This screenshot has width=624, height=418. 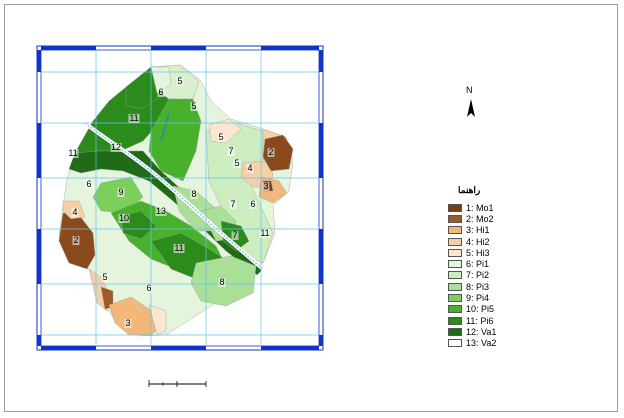 What do you see at coordinates (480, 207) in the screenshot?
I see `legend-label: 1: Mo1` at bounding box center [480, 207].